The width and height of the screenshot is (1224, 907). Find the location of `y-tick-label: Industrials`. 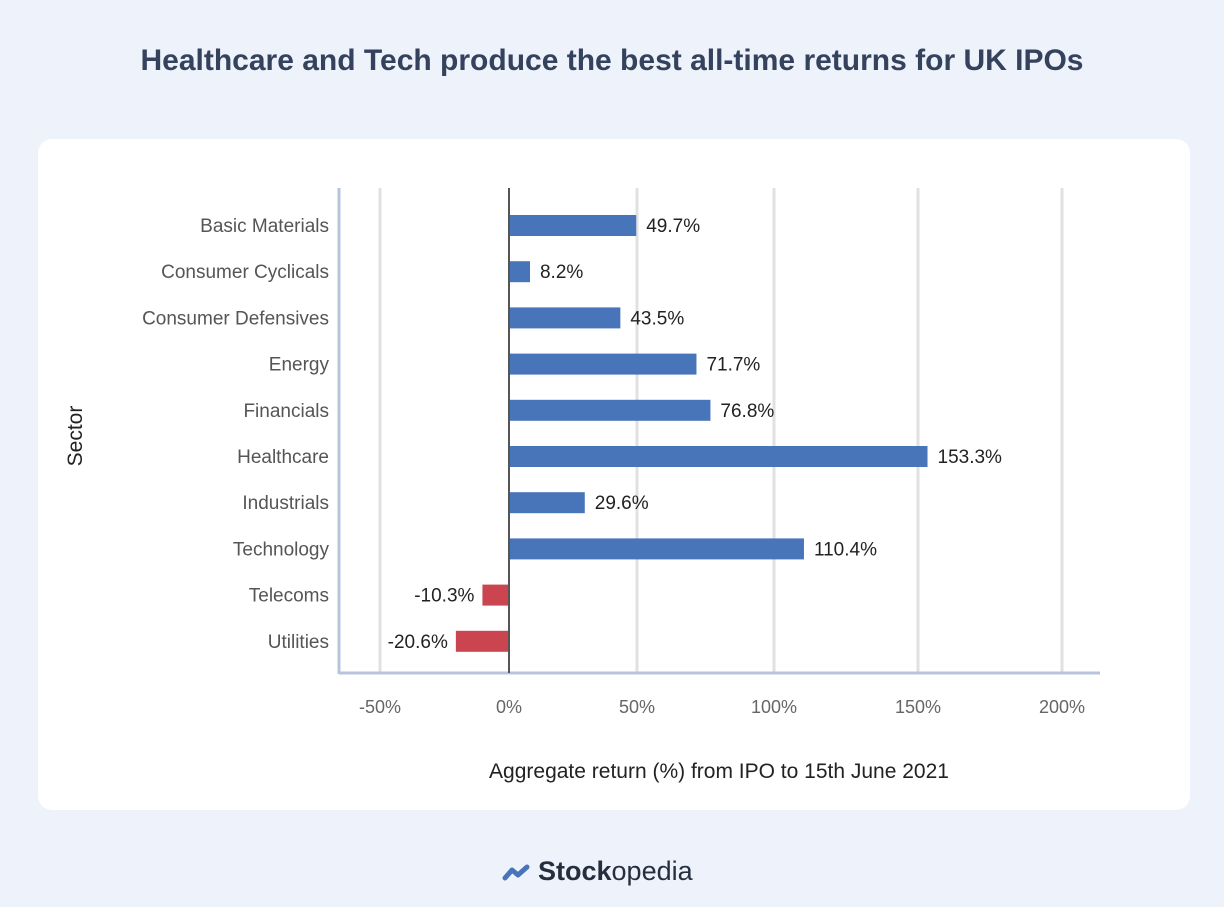

y-tick-label: Industrials is located at coordinates (285, 503).